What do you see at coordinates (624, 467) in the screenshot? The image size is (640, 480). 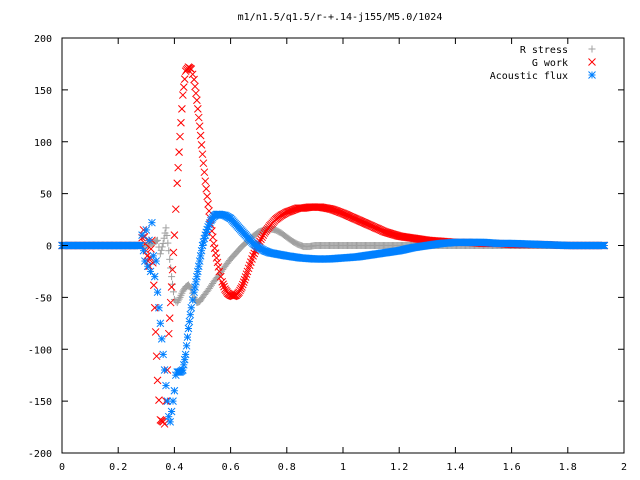 I see `x-tick-label: 2` at bounding box center [624, 467].